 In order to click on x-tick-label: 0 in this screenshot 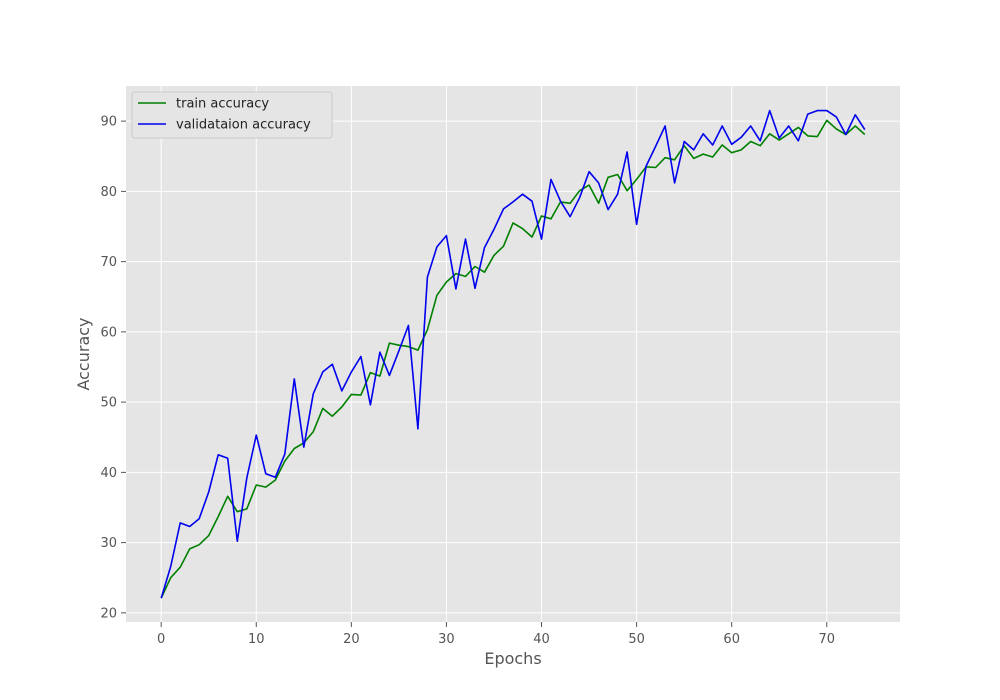, I will do `click(161, 639)`.